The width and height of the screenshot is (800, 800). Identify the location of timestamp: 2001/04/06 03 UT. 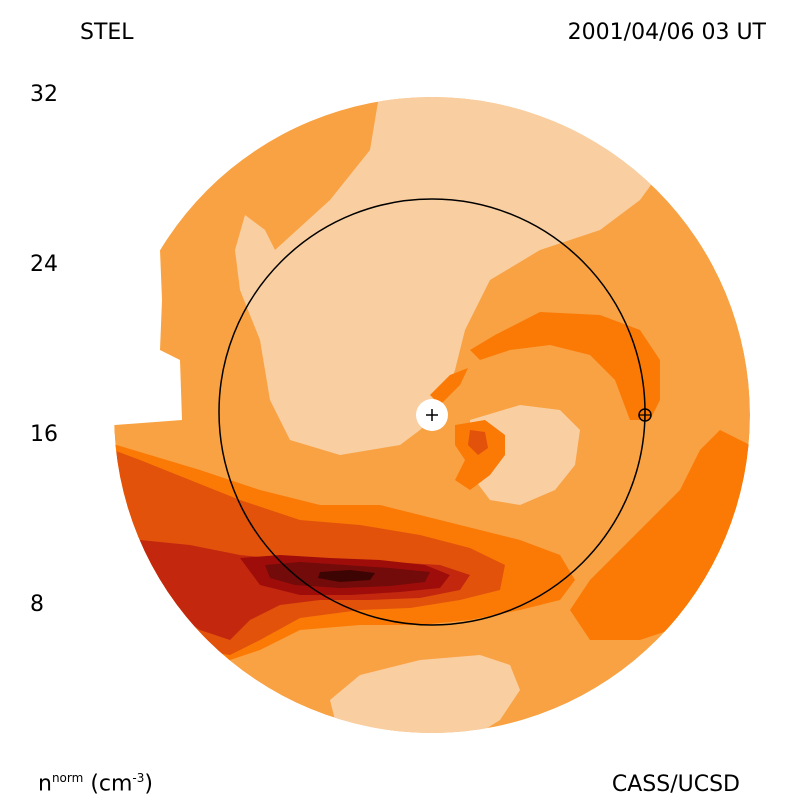
(666, 32).